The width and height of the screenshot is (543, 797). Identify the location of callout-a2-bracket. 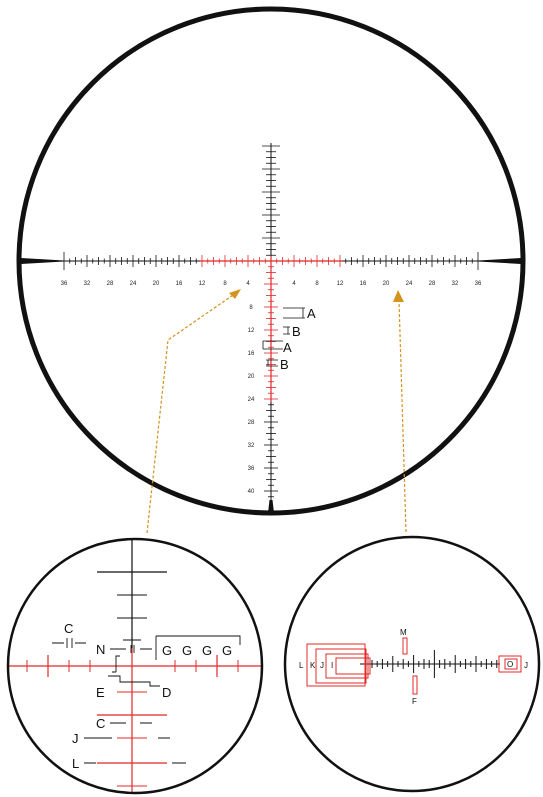
(272, 345).